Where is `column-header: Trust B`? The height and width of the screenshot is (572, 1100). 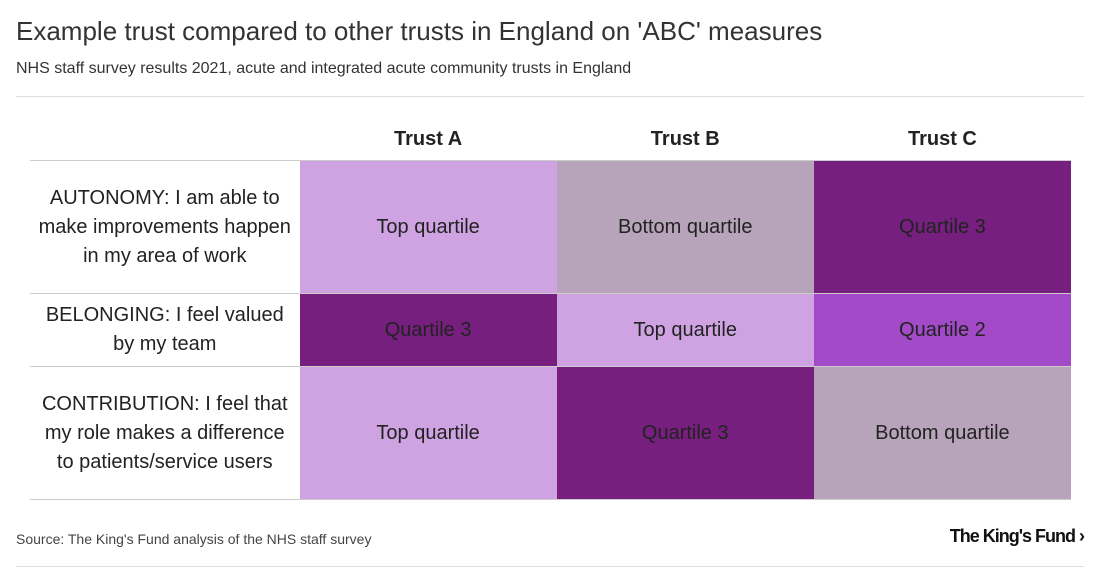
column-header: Trust B is located at coordinates (685, 138).